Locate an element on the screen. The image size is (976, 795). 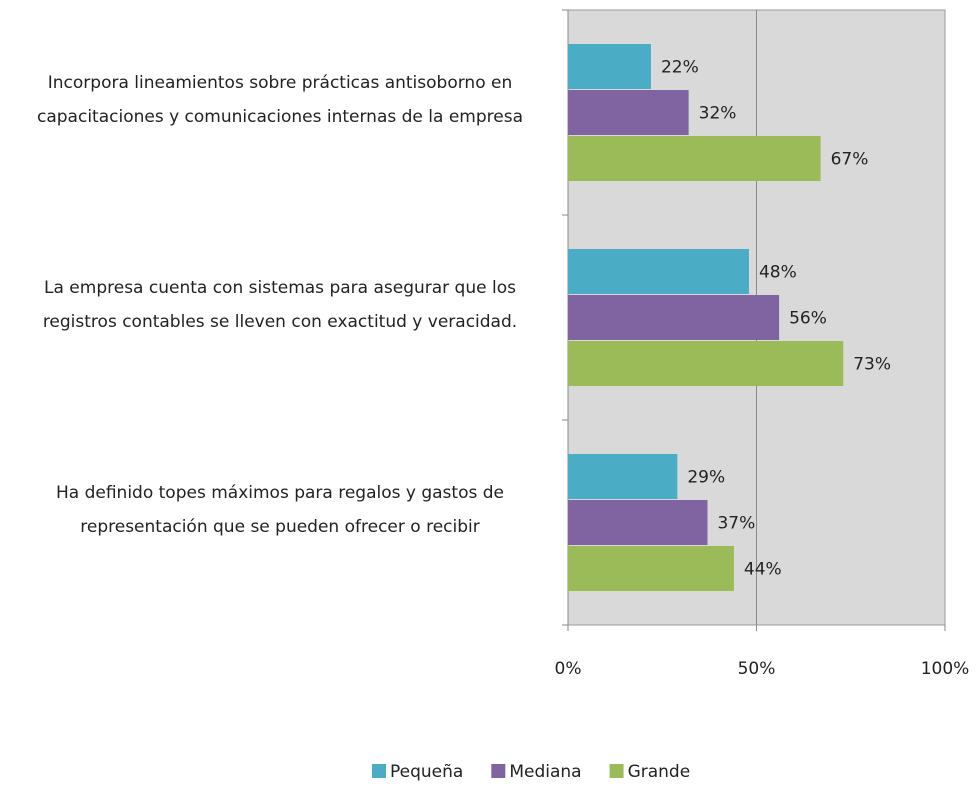
legend-label: Grande is located at coordinates (659, 772).